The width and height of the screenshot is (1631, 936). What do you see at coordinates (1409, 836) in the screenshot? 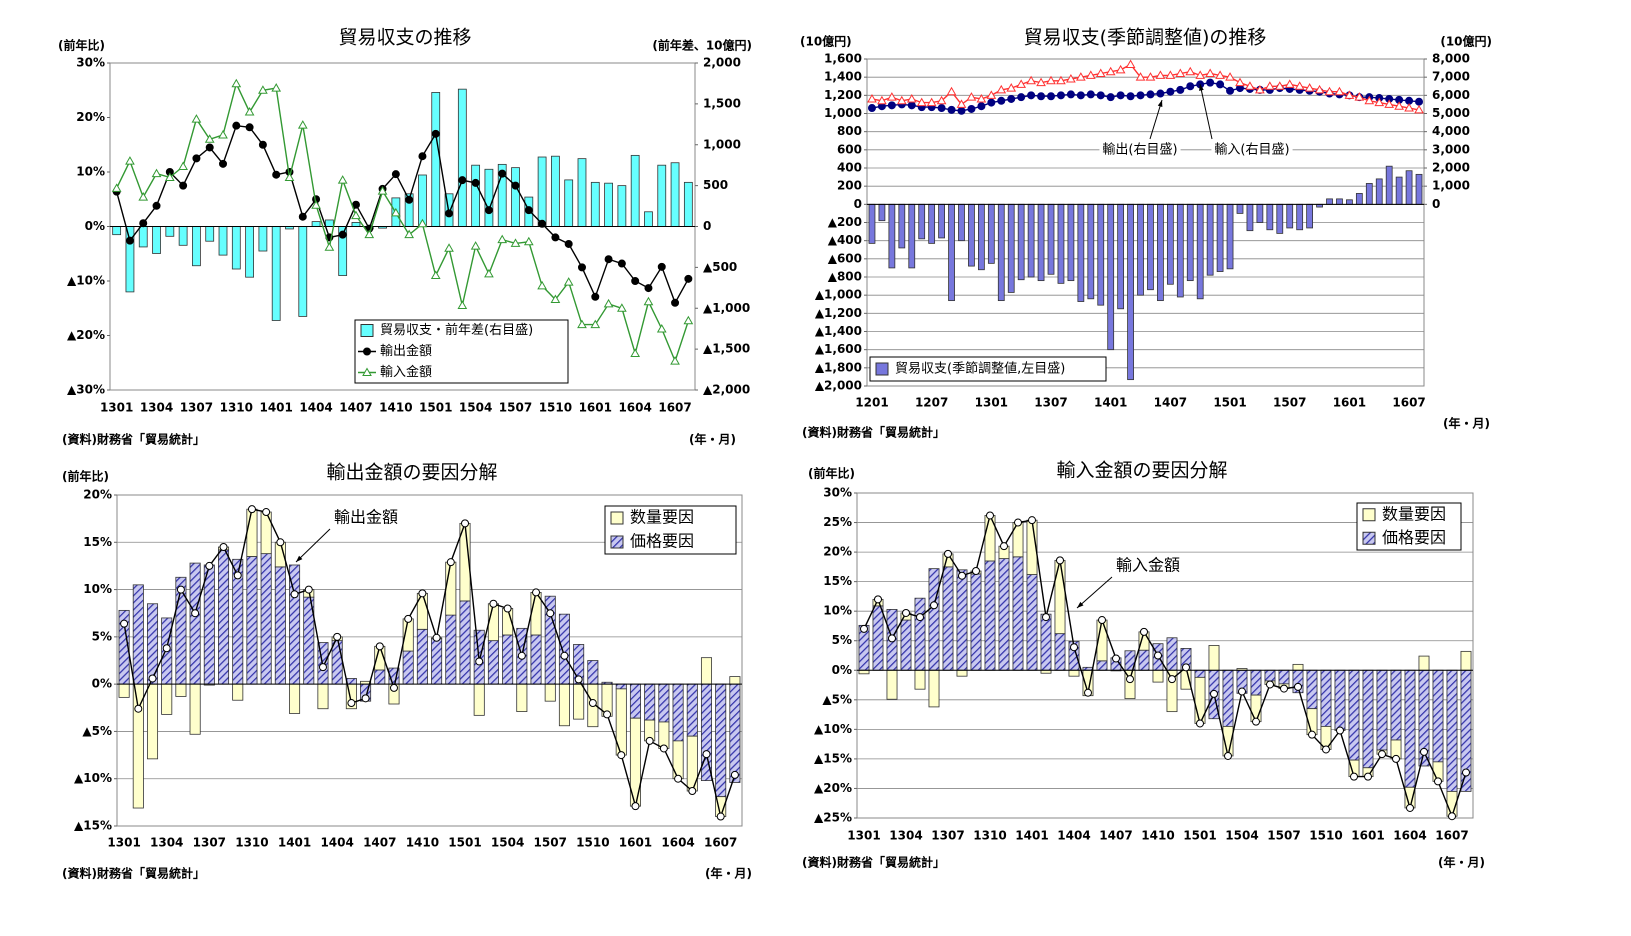
I see `x-tick-label: 1604` at bounding box center [1409, 836].